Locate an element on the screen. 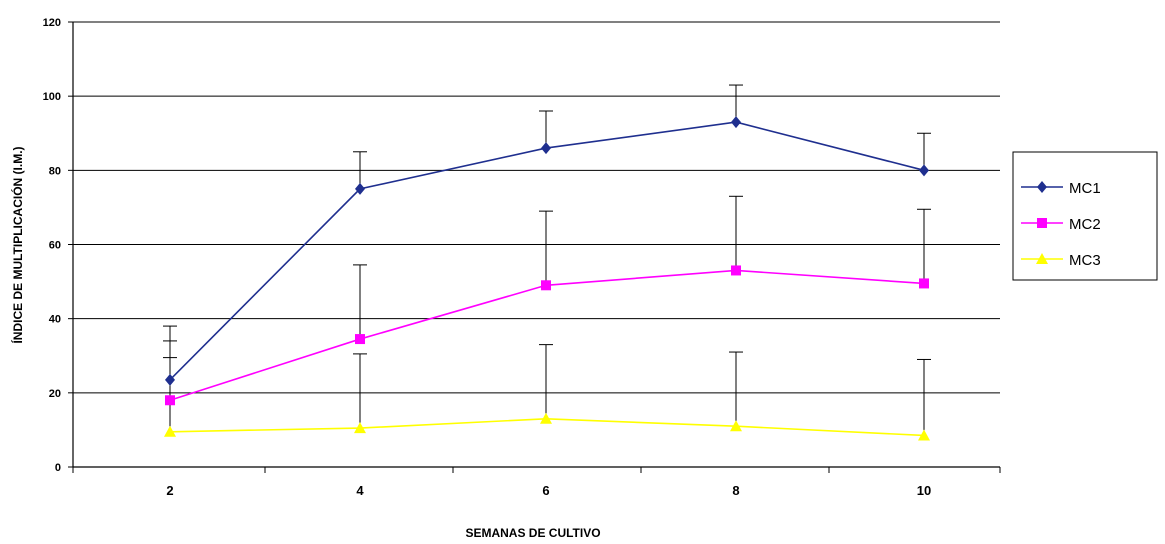  x-tick-label-6: 6 is located at coordinates (545, 490).